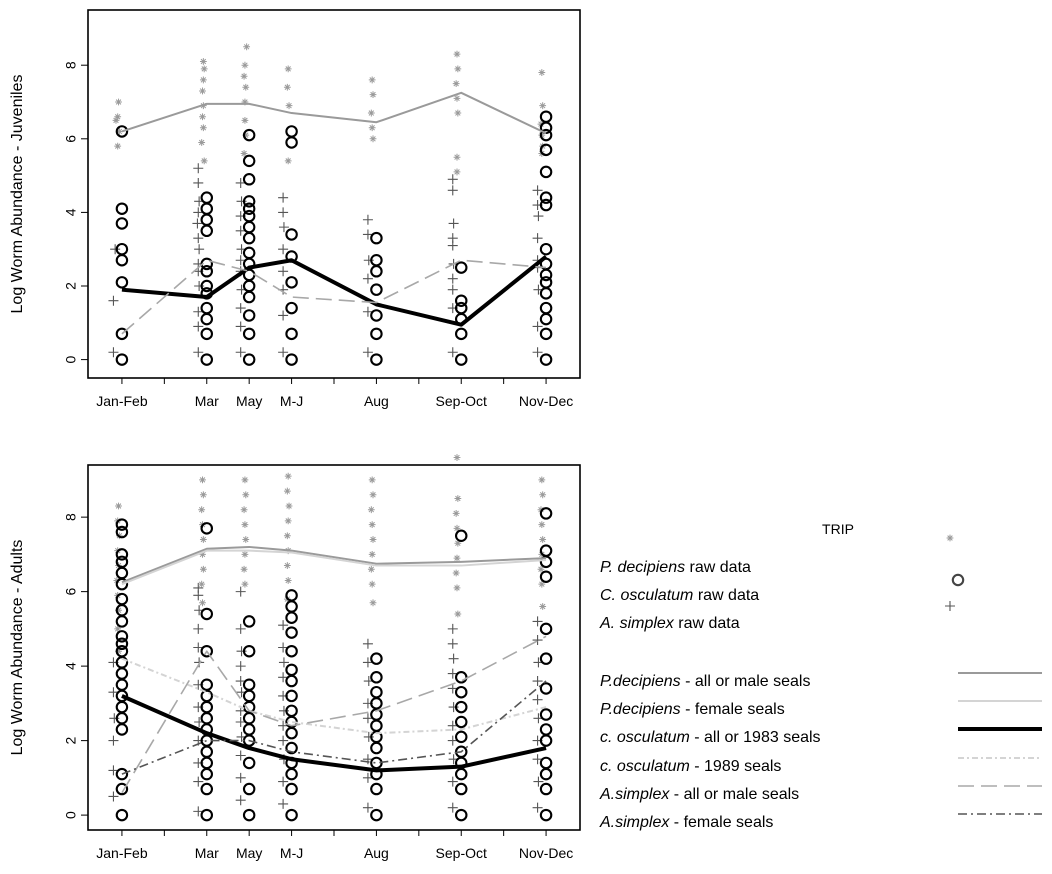 This screenshot has height=874, width=1052. Describe the element at coordinates (17, 194) in the screenshot. I see `y-axis-label: Log Worm Abundance - Juveniles` at that location.